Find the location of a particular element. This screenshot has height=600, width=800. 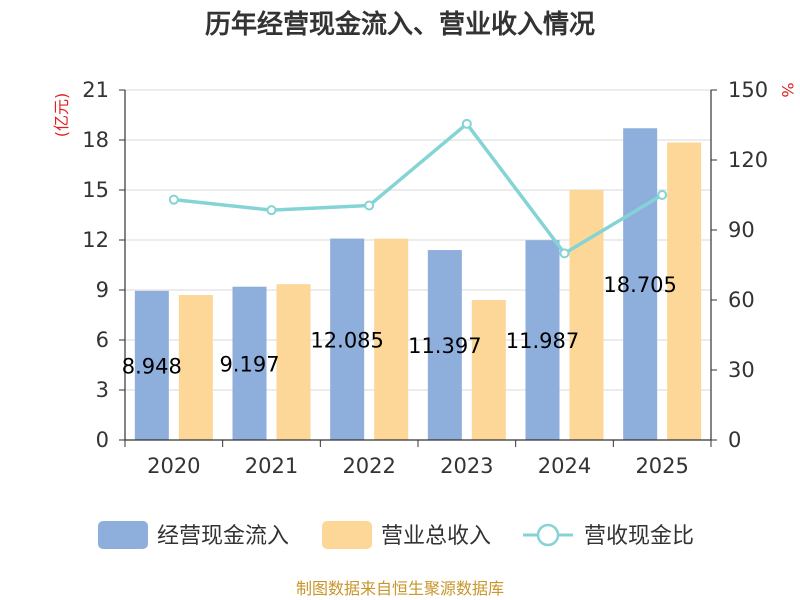

left-axis-unit: (亿元) is located at coordinates (61, 115).